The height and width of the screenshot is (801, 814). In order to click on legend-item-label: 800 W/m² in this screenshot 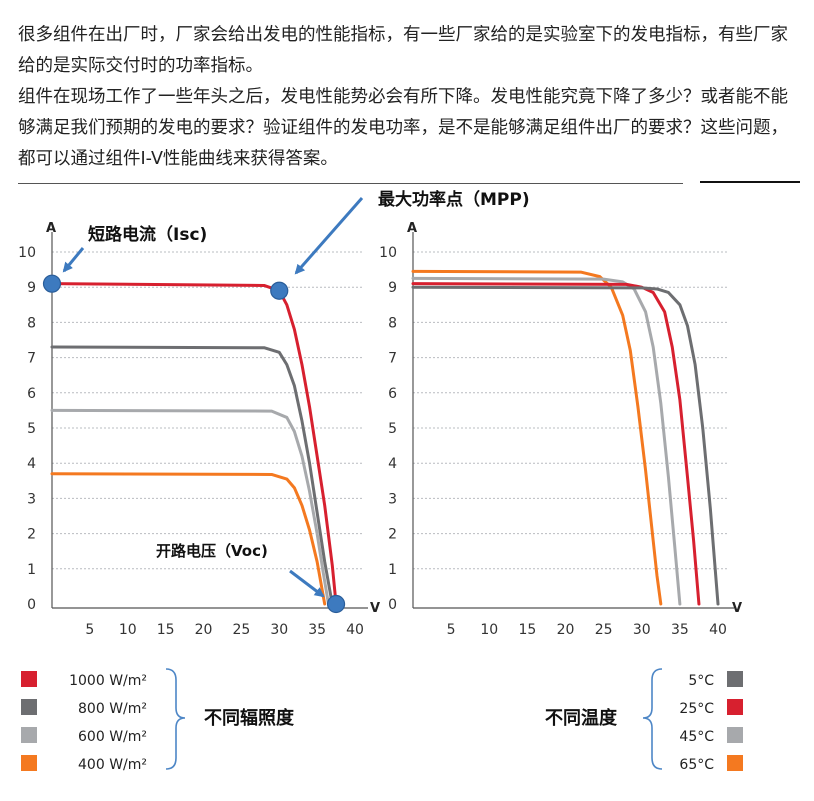, I will do `click(112, 709)`.